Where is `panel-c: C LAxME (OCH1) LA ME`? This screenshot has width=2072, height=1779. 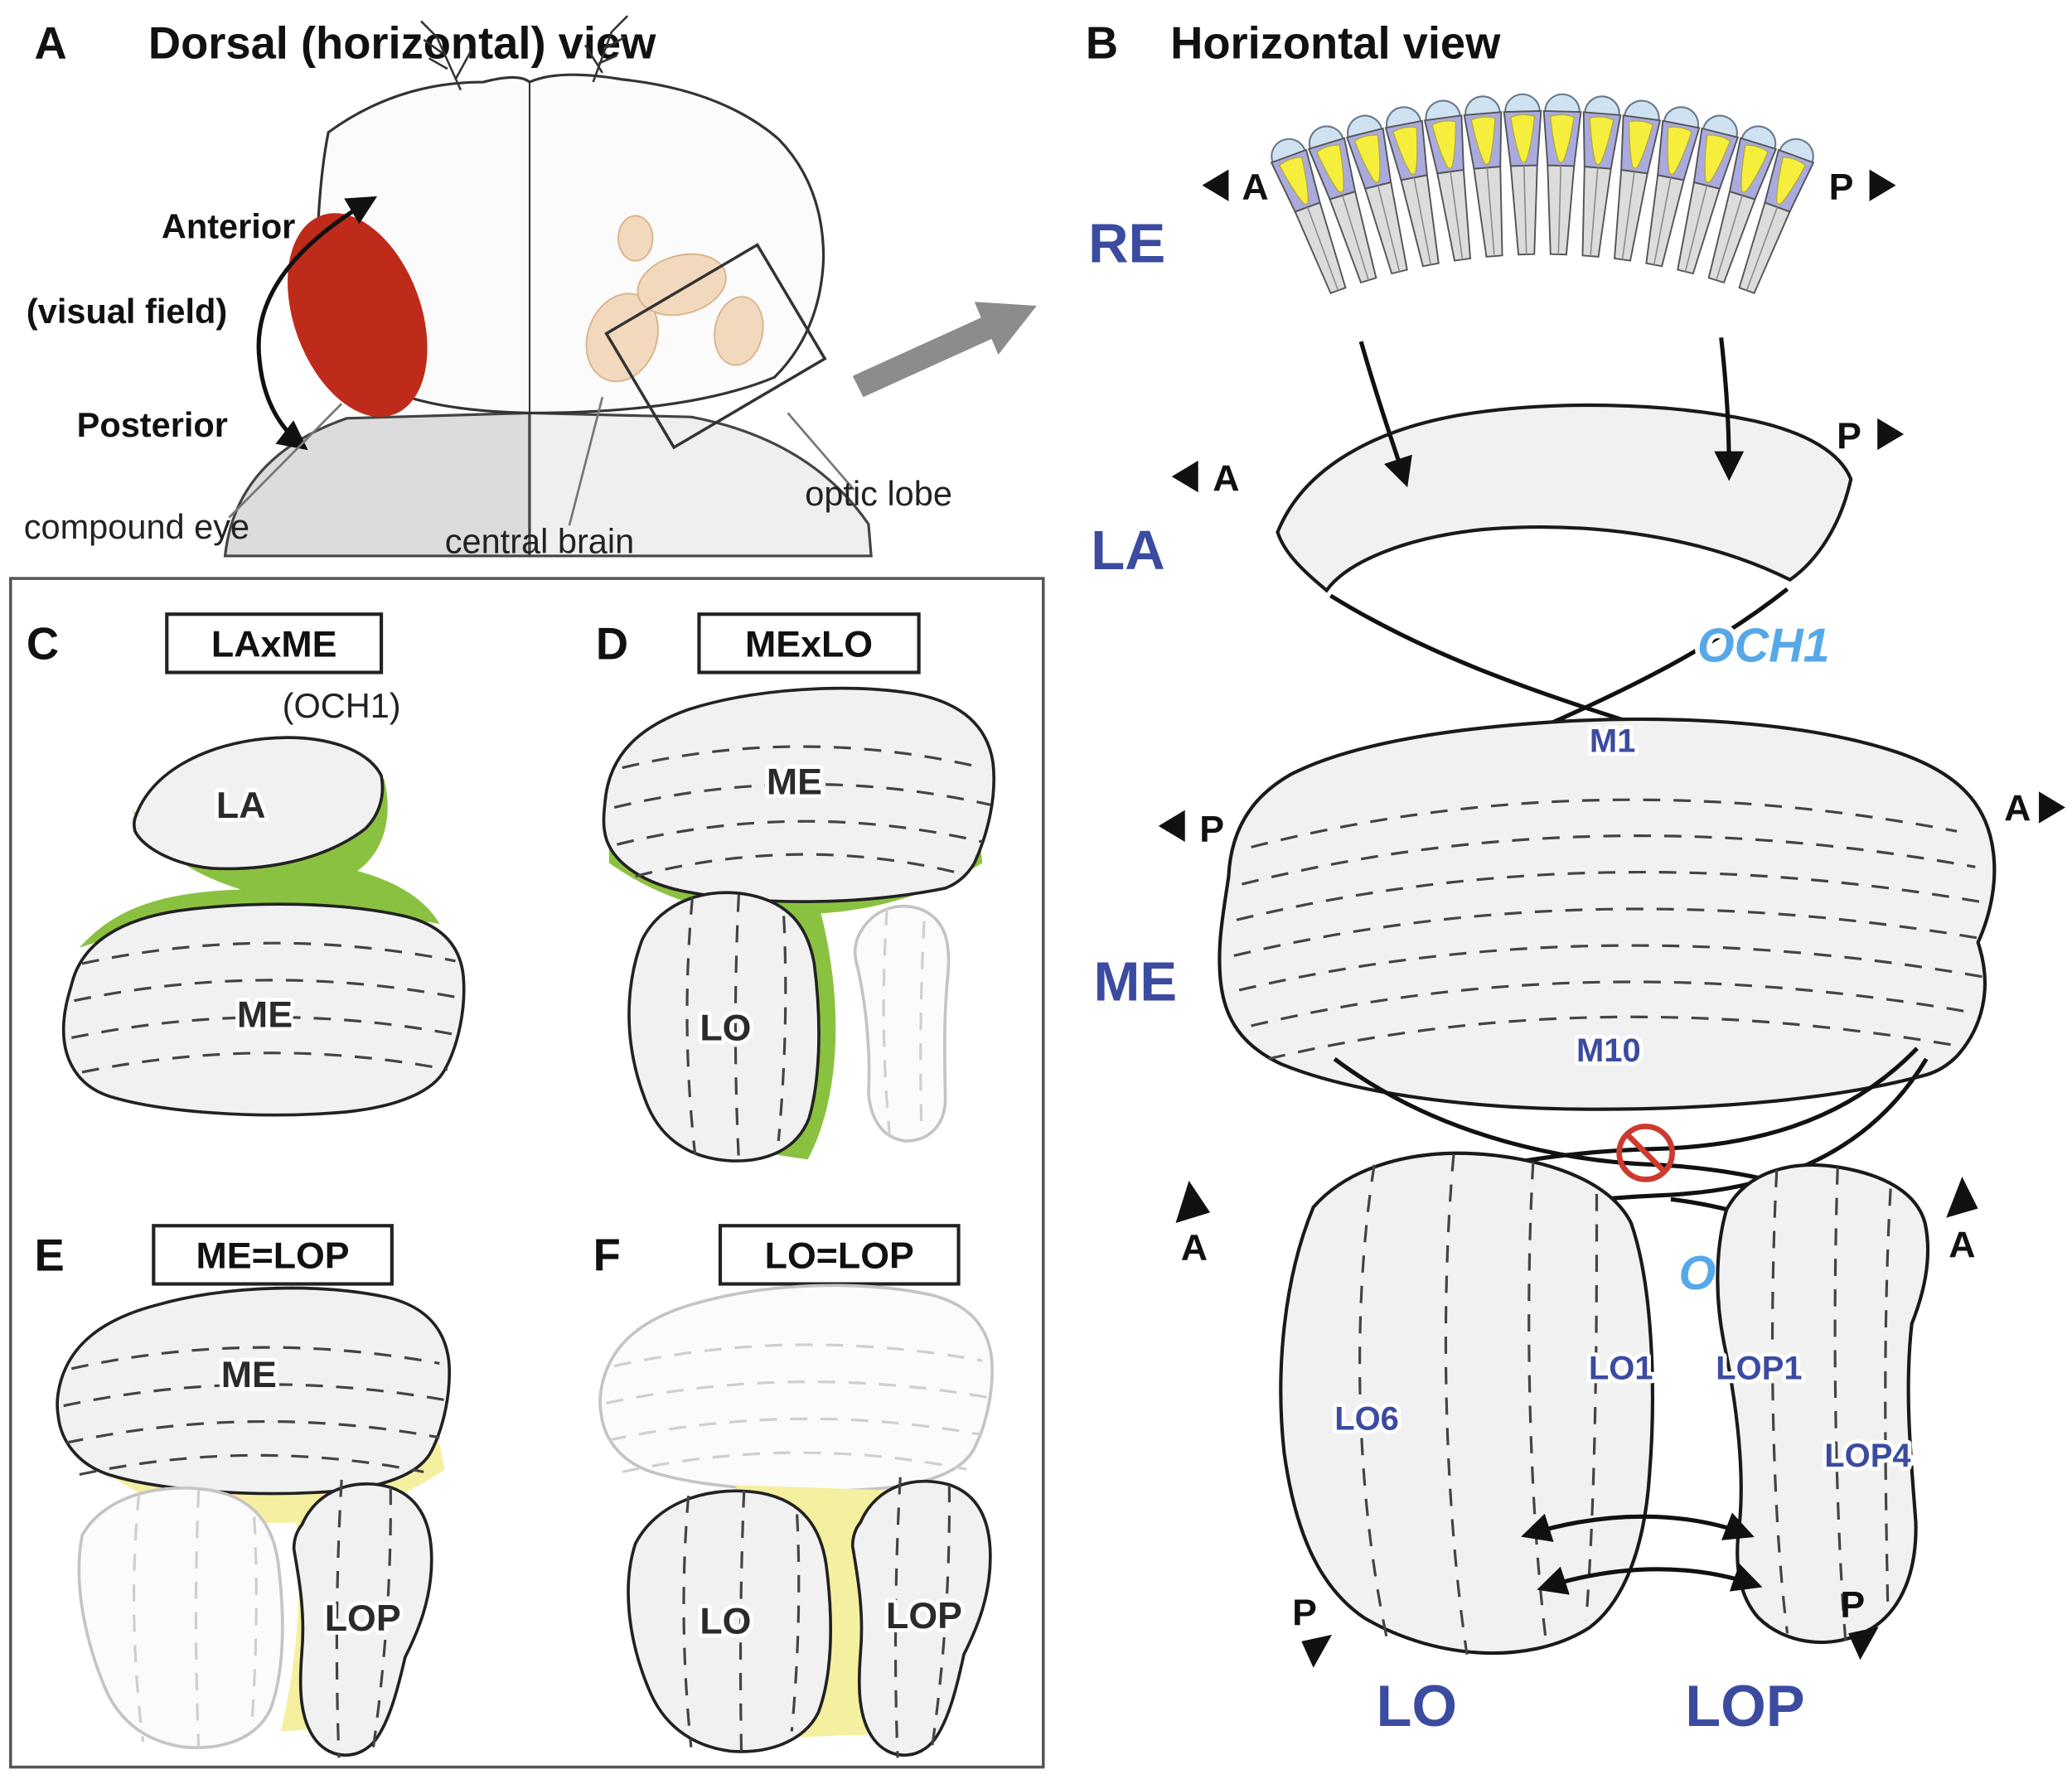
panel-c: C LAxME (OCH1) LA ME is located at coordinates (246, 864).